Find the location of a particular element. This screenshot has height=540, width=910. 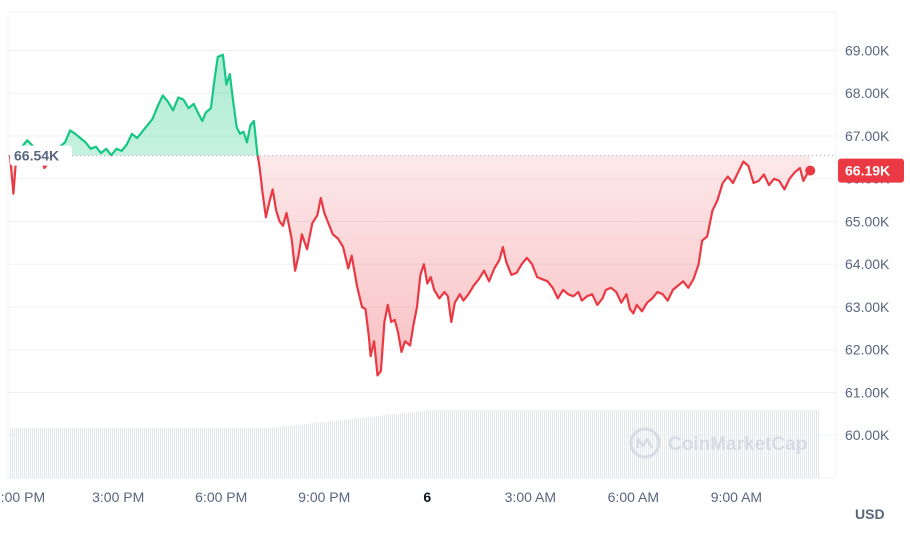

current-price-dot is located at coordinates (810, 170).